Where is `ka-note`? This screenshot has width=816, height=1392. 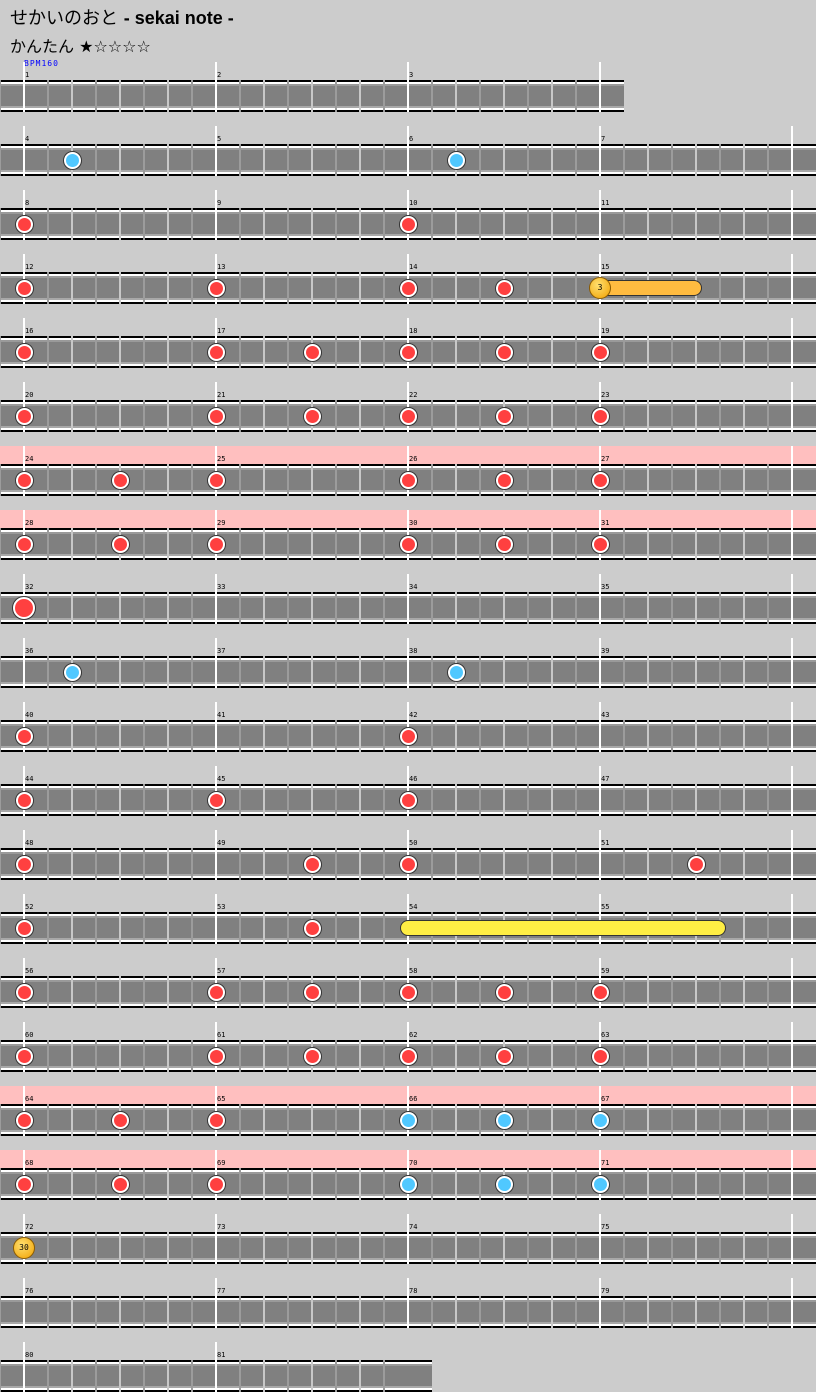 ka-note is located at coordinates (408, 1120).